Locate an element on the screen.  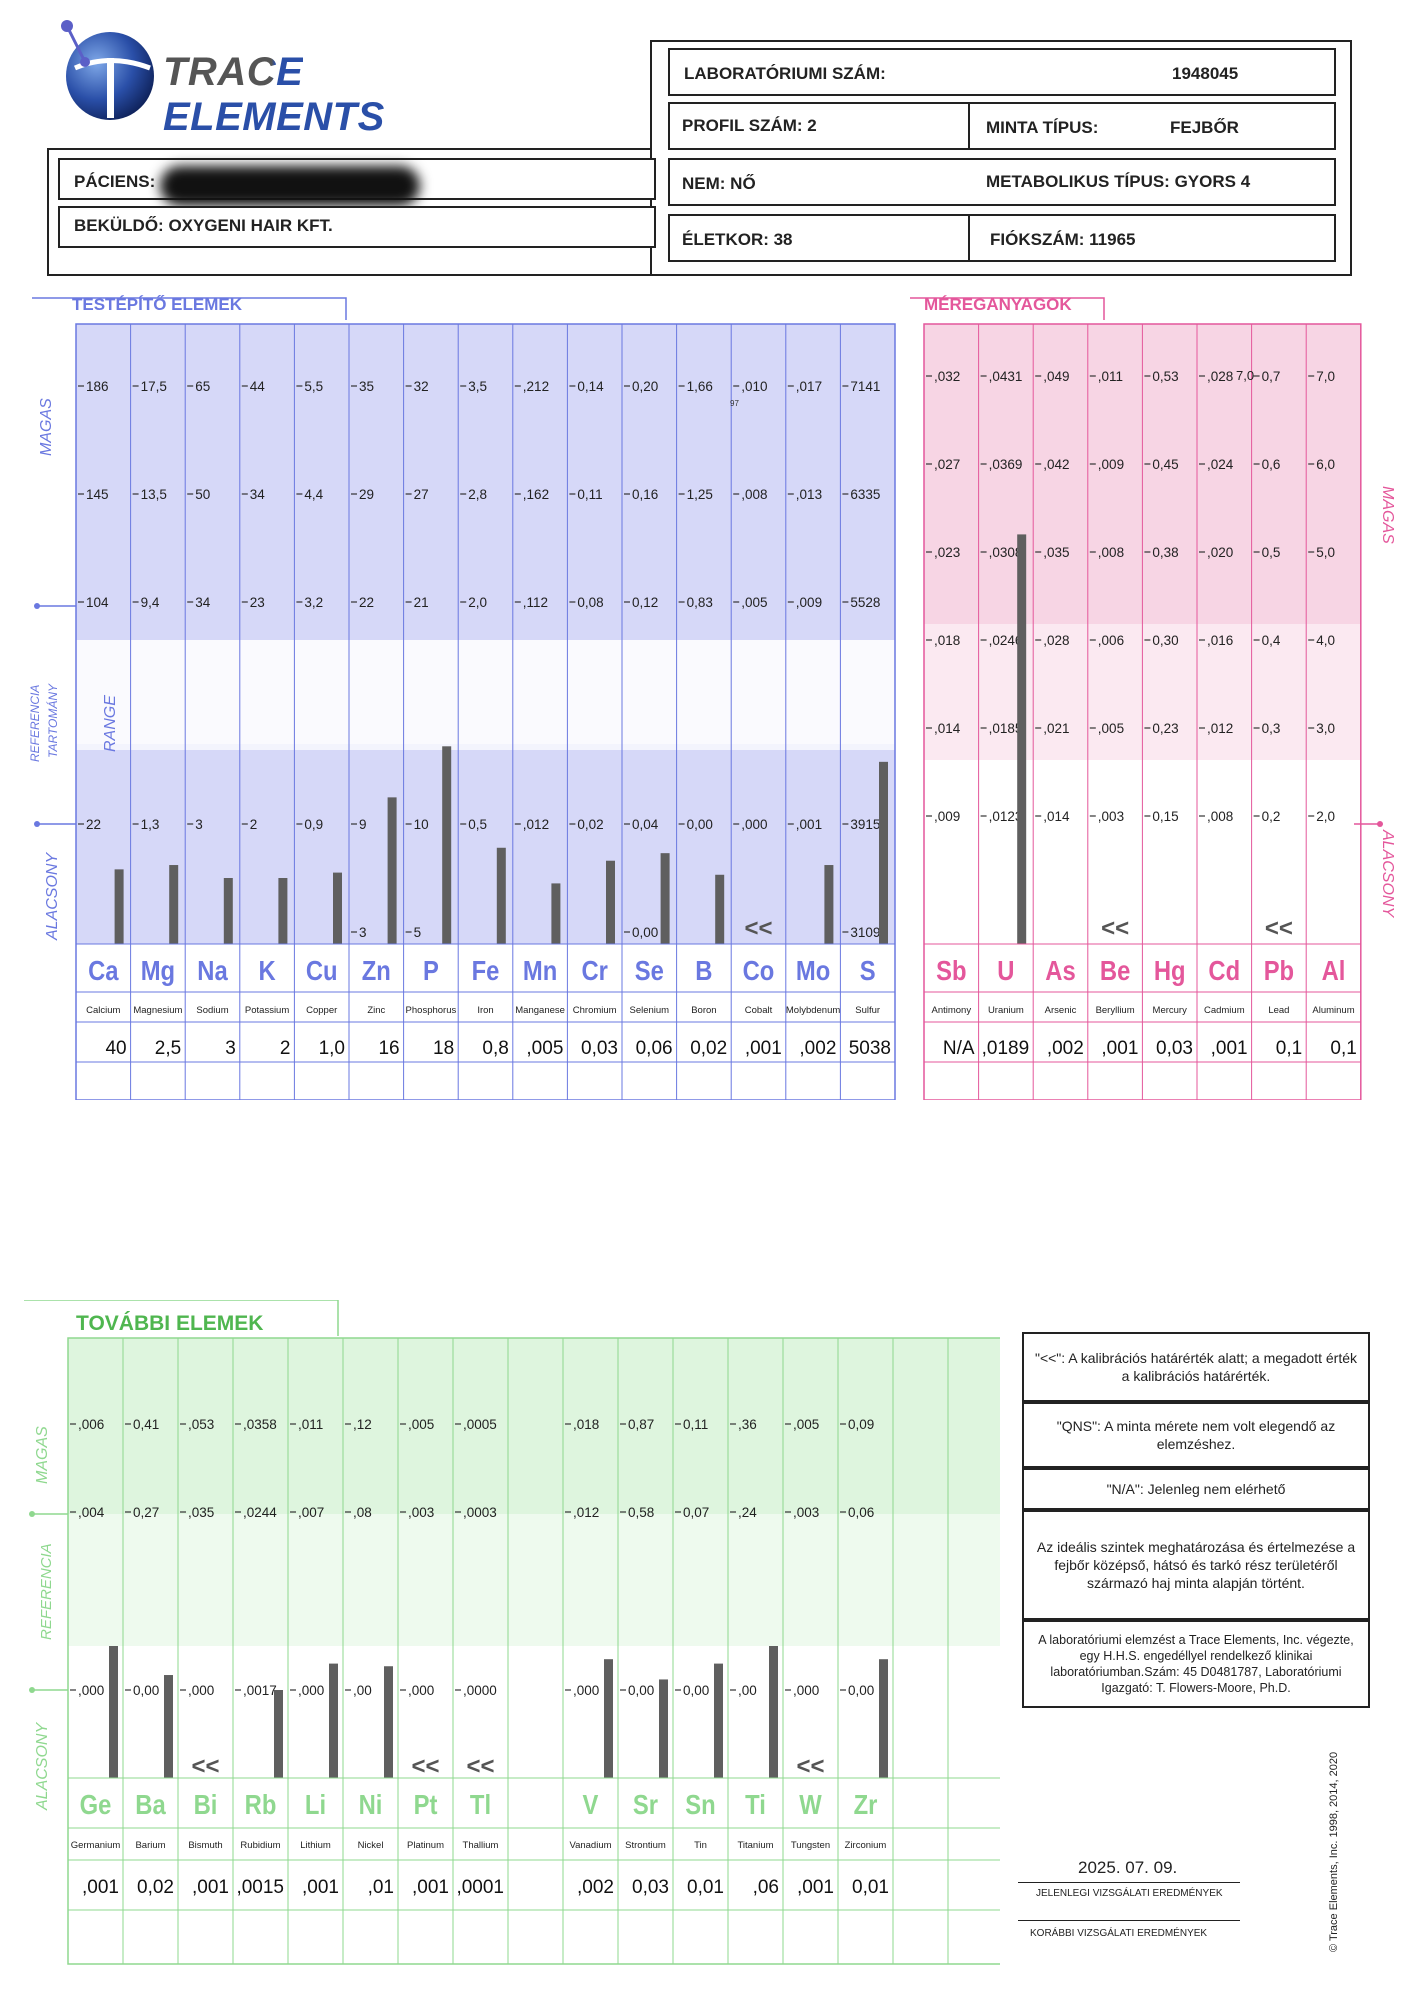
profile-box: PROFIL SZÁM: 2 is located at coordinates (819, 126).